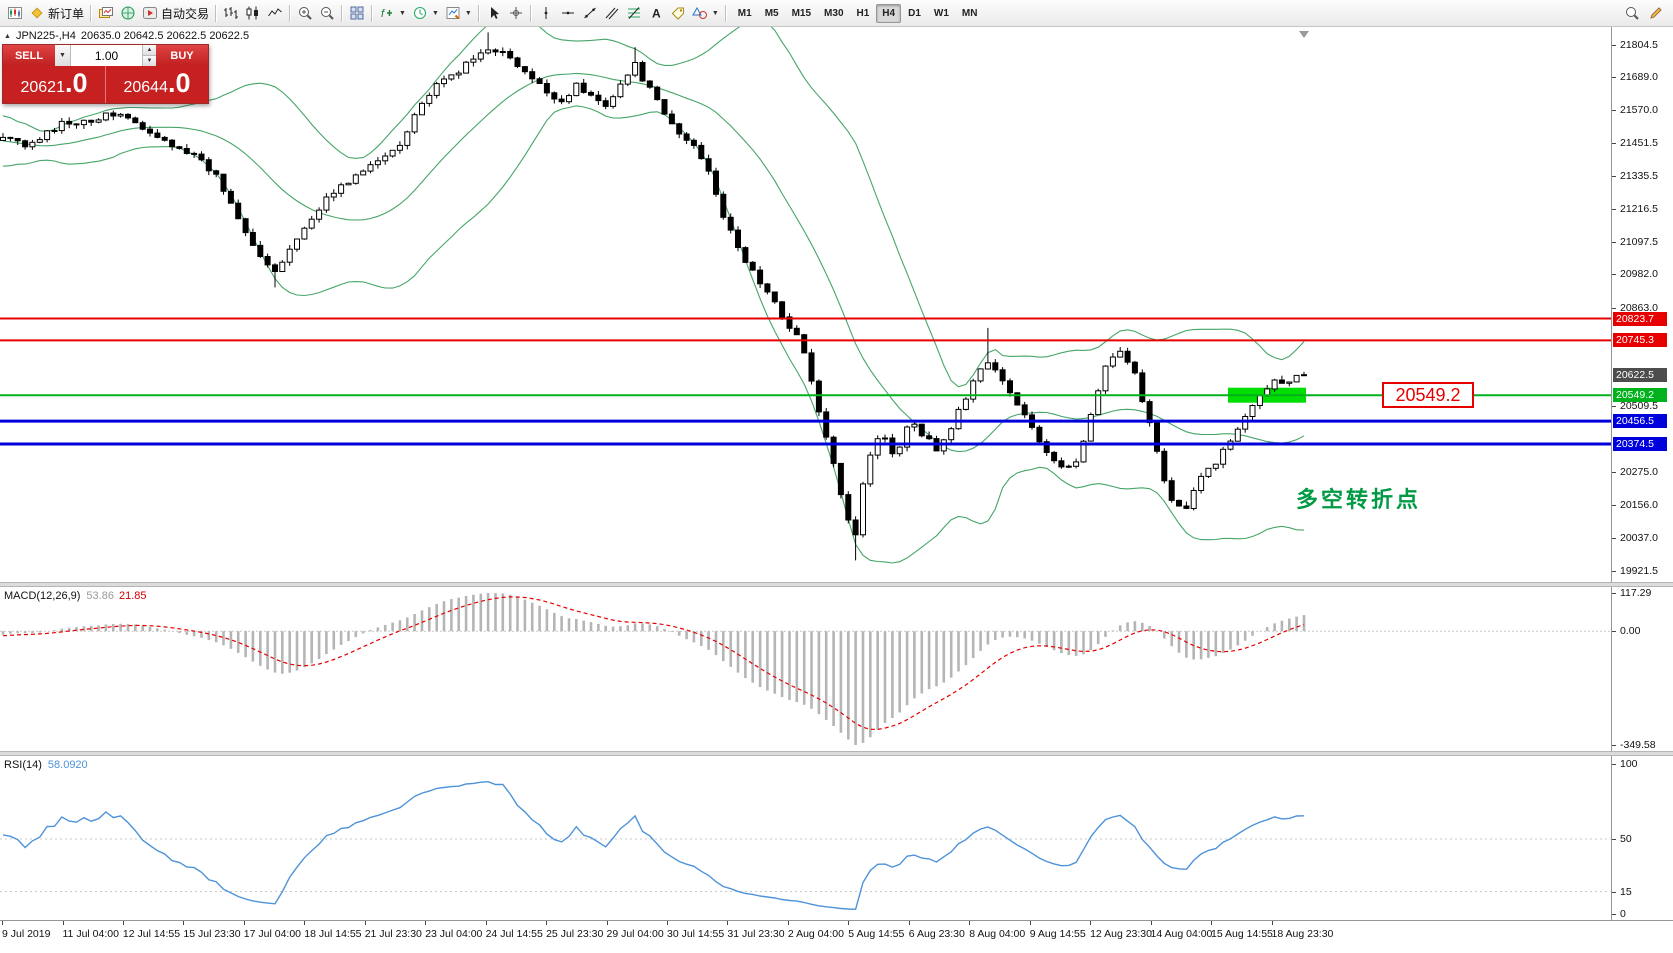 This screenshot has width=1673, height=953. I want to click on macd-signal-line, so click(653, 663).